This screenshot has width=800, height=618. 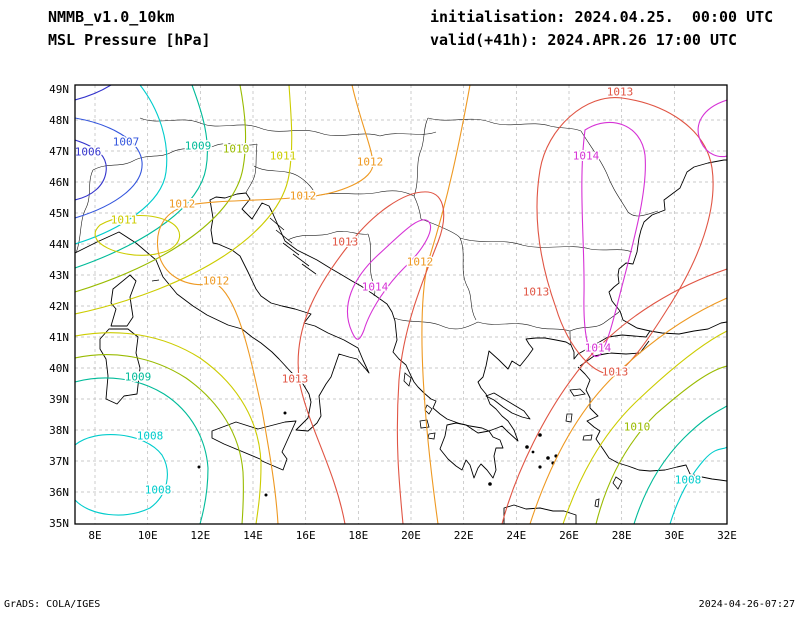 What do you see at coordinates (674, 535) in the screenshot?
I see `lon-tick-label: 30E` at bounding box center [674, 535].